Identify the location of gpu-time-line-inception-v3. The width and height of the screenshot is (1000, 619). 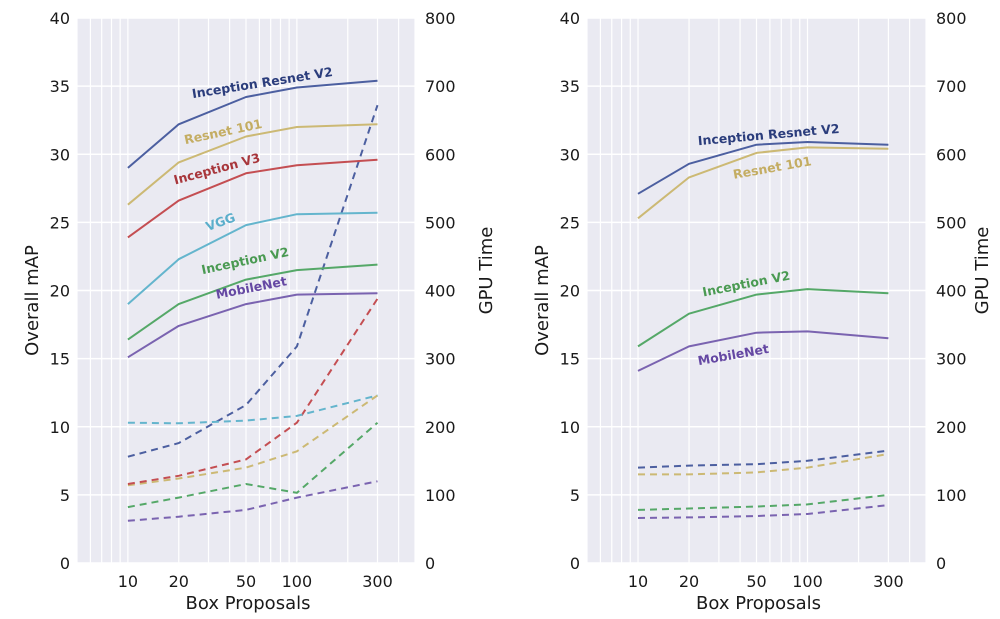
(253, 391).